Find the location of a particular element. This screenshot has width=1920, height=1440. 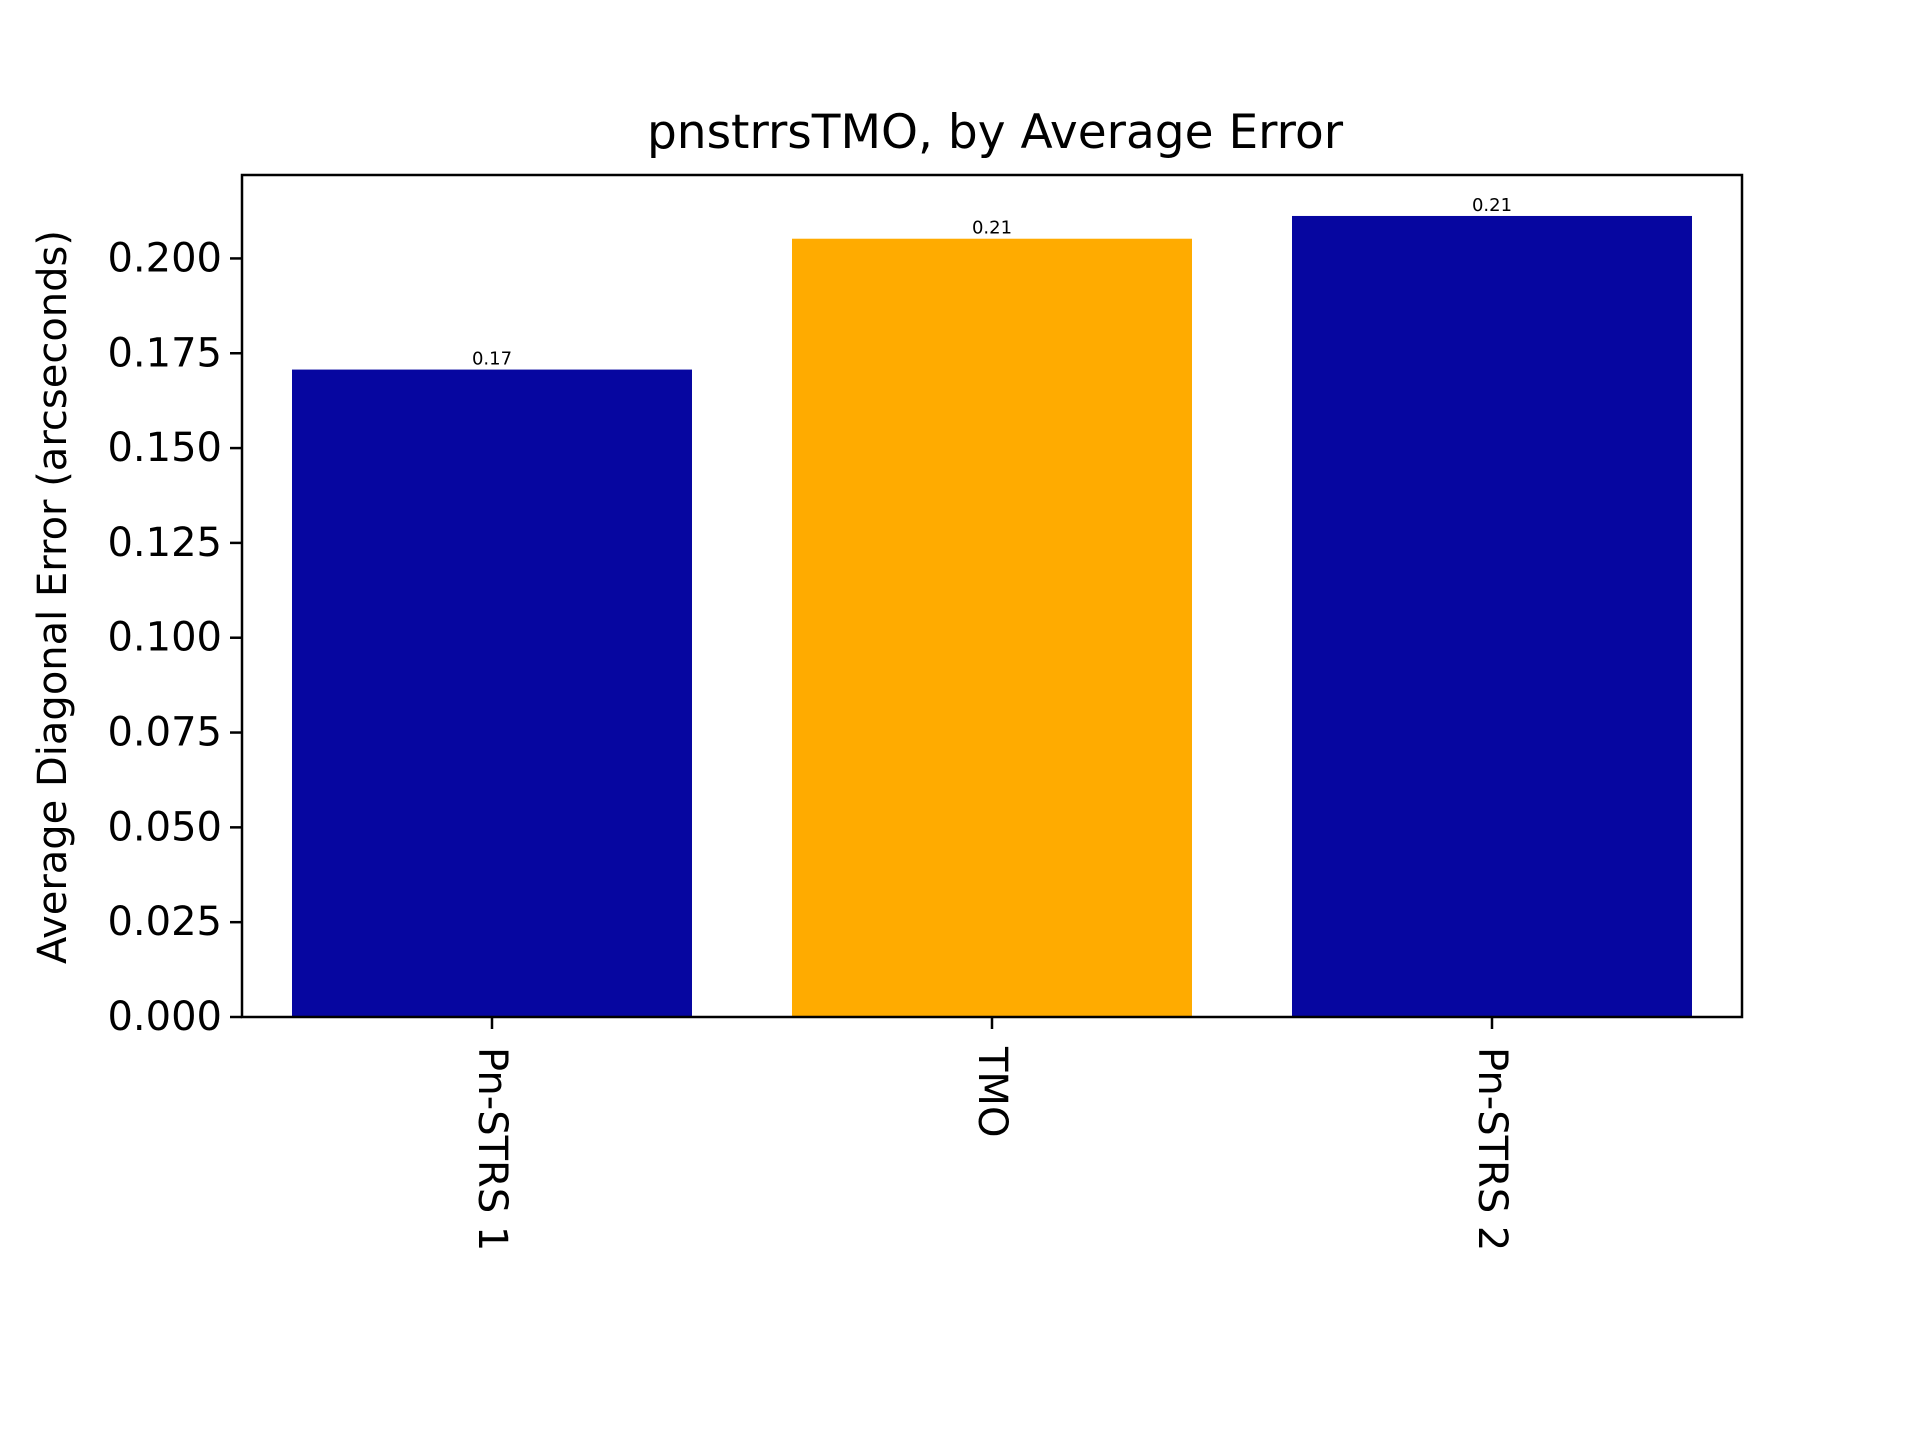

y-tick-label-7: 0.175 is located at coordinates (164, 353).